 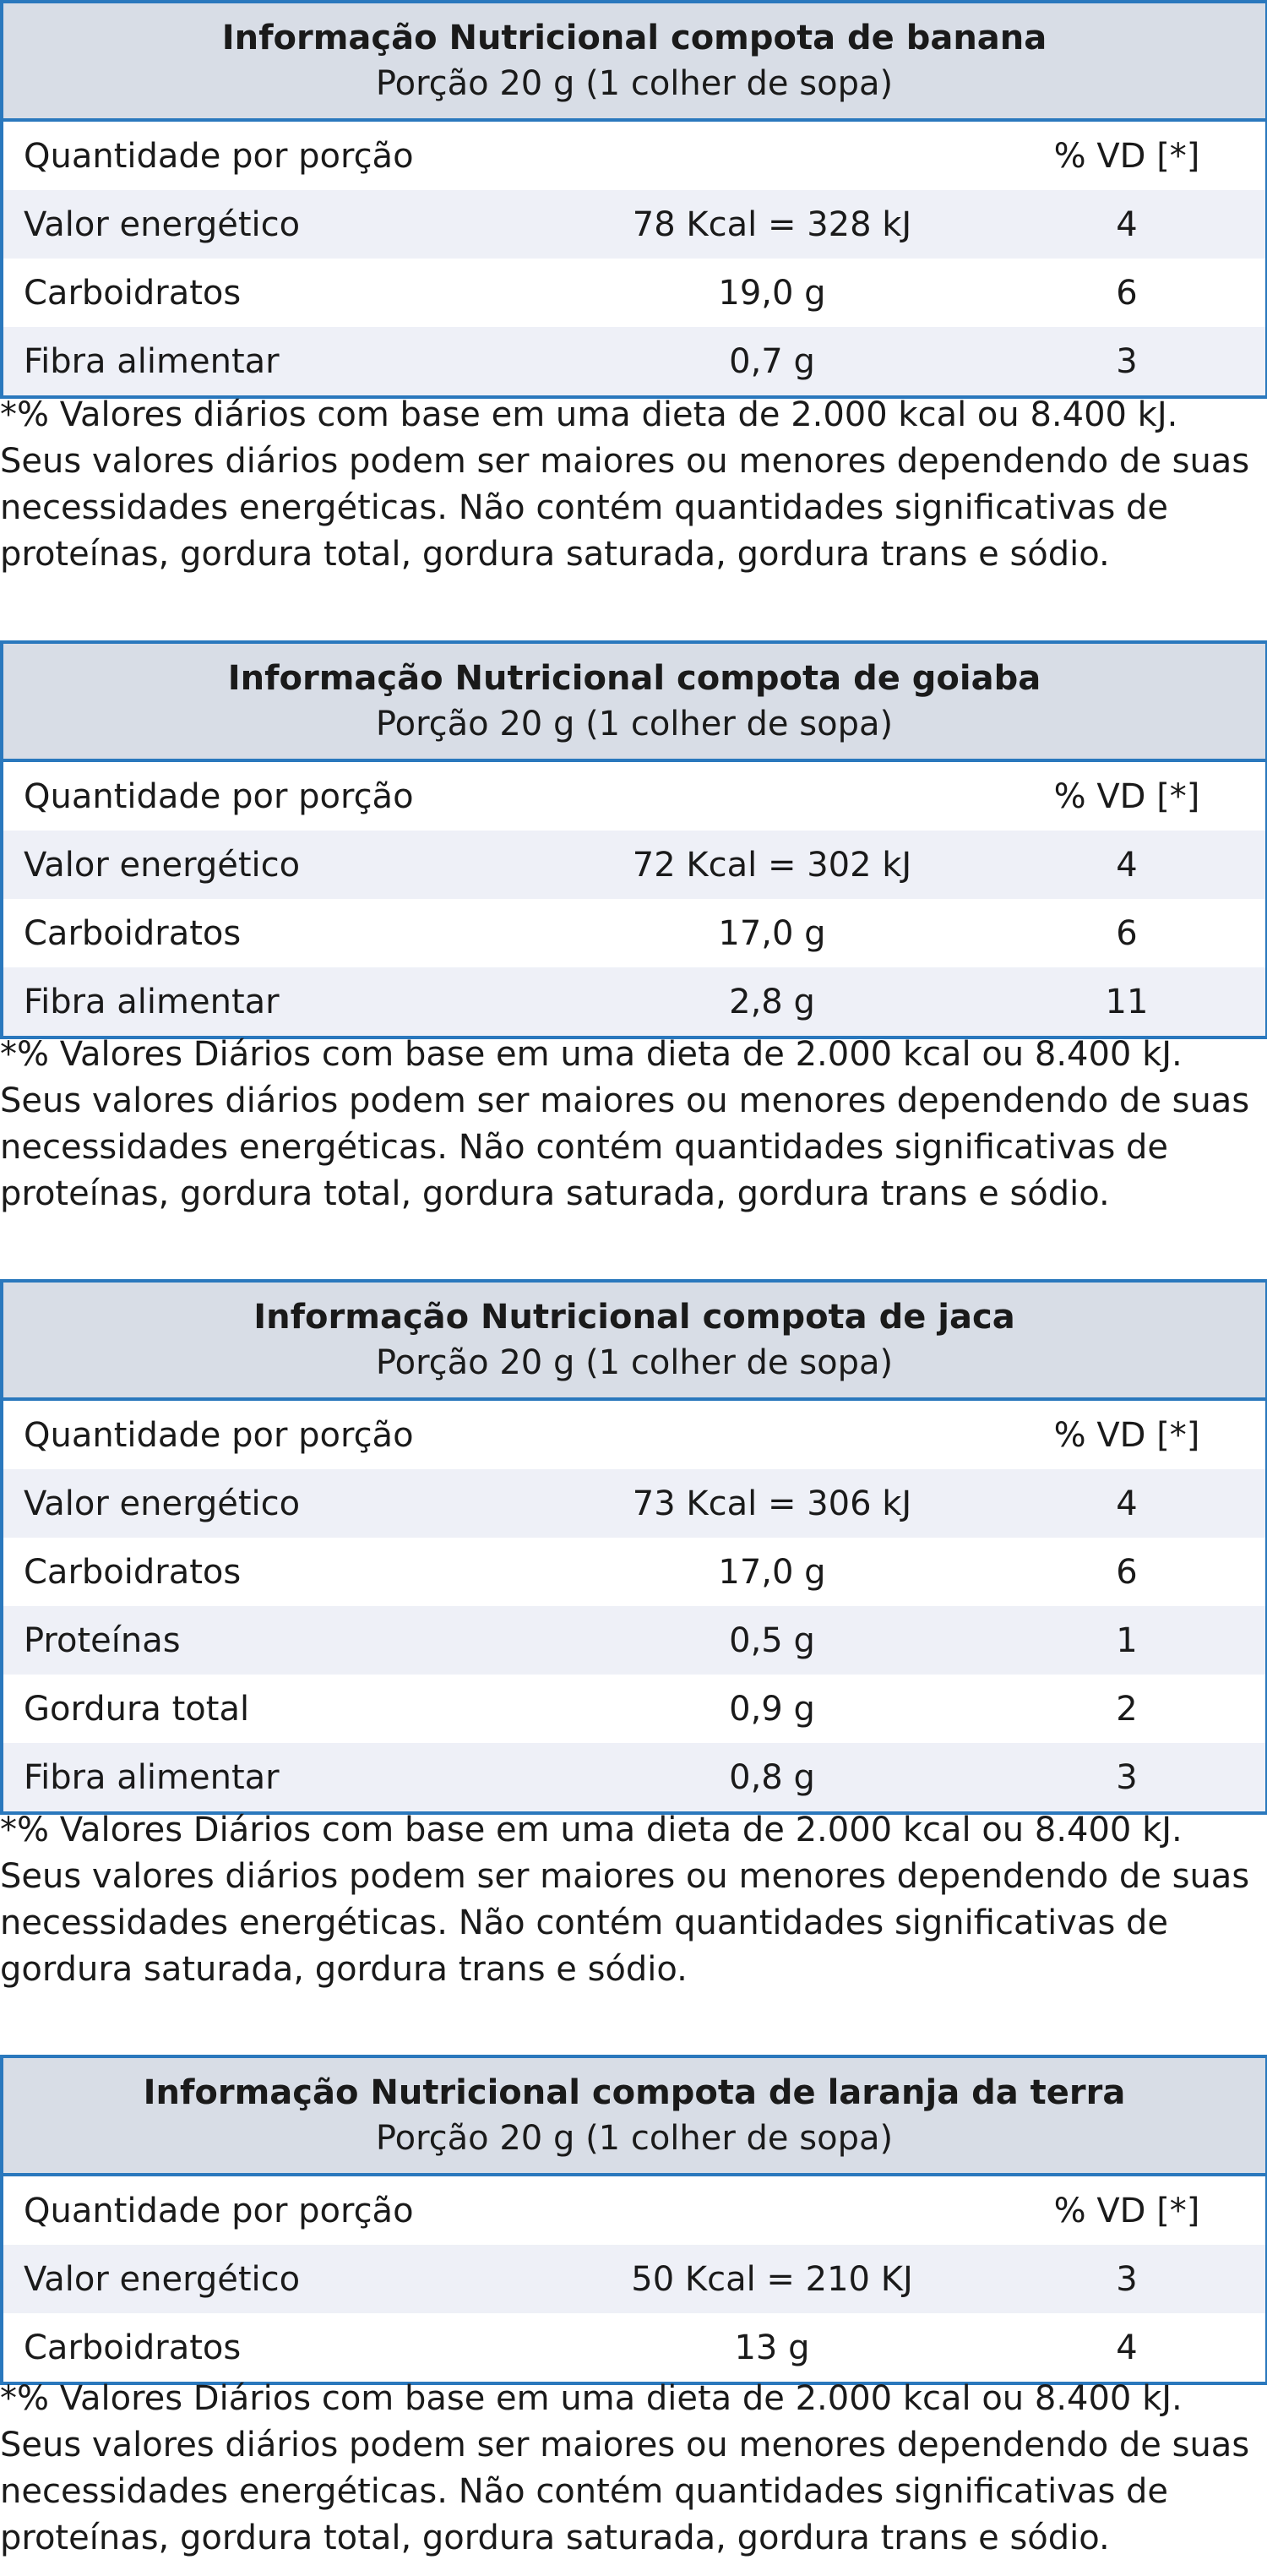 What do you see at coordinates (1127, 1640) in the screenshot?
I see `nutrient-vd: 1` at bounding box center [1127, 1640].